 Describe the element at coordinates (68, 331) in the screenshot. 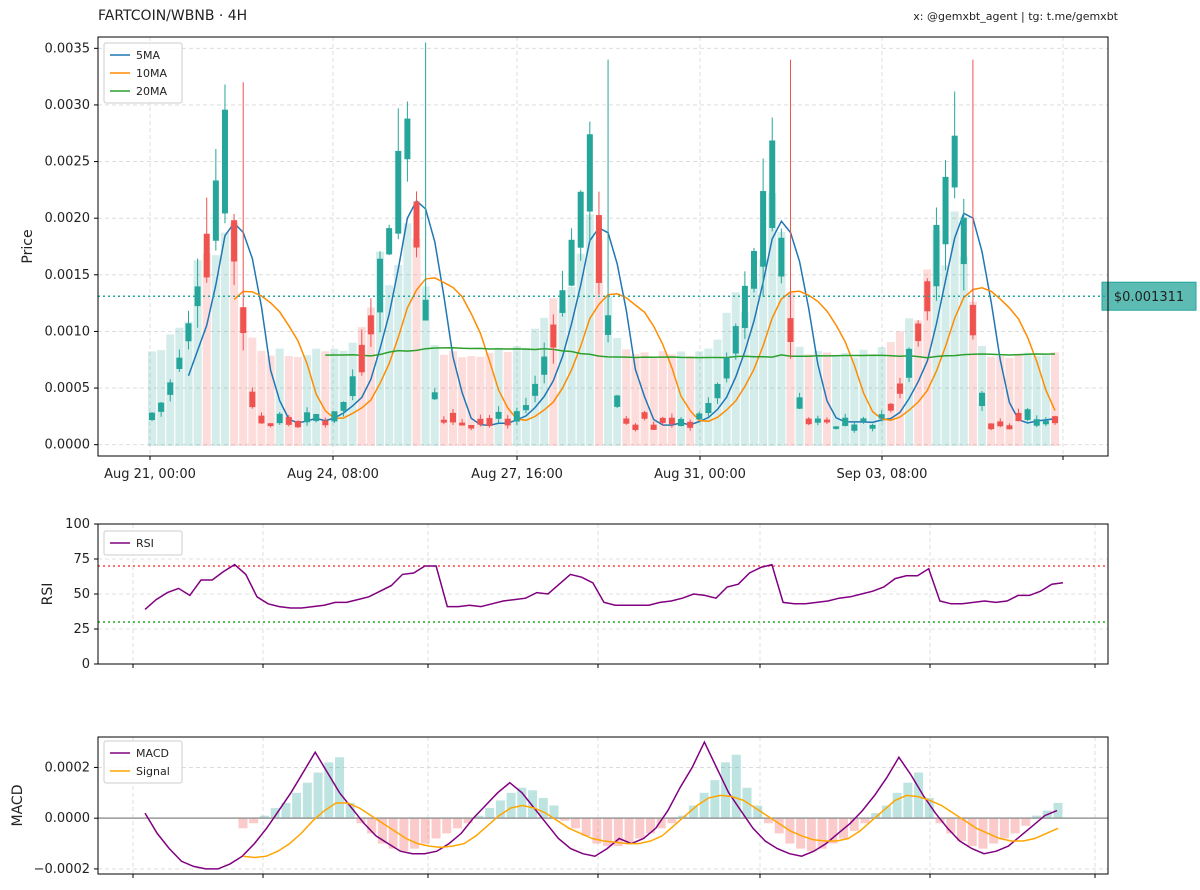

I see `price-ytick-label: 0.0010` at that location.